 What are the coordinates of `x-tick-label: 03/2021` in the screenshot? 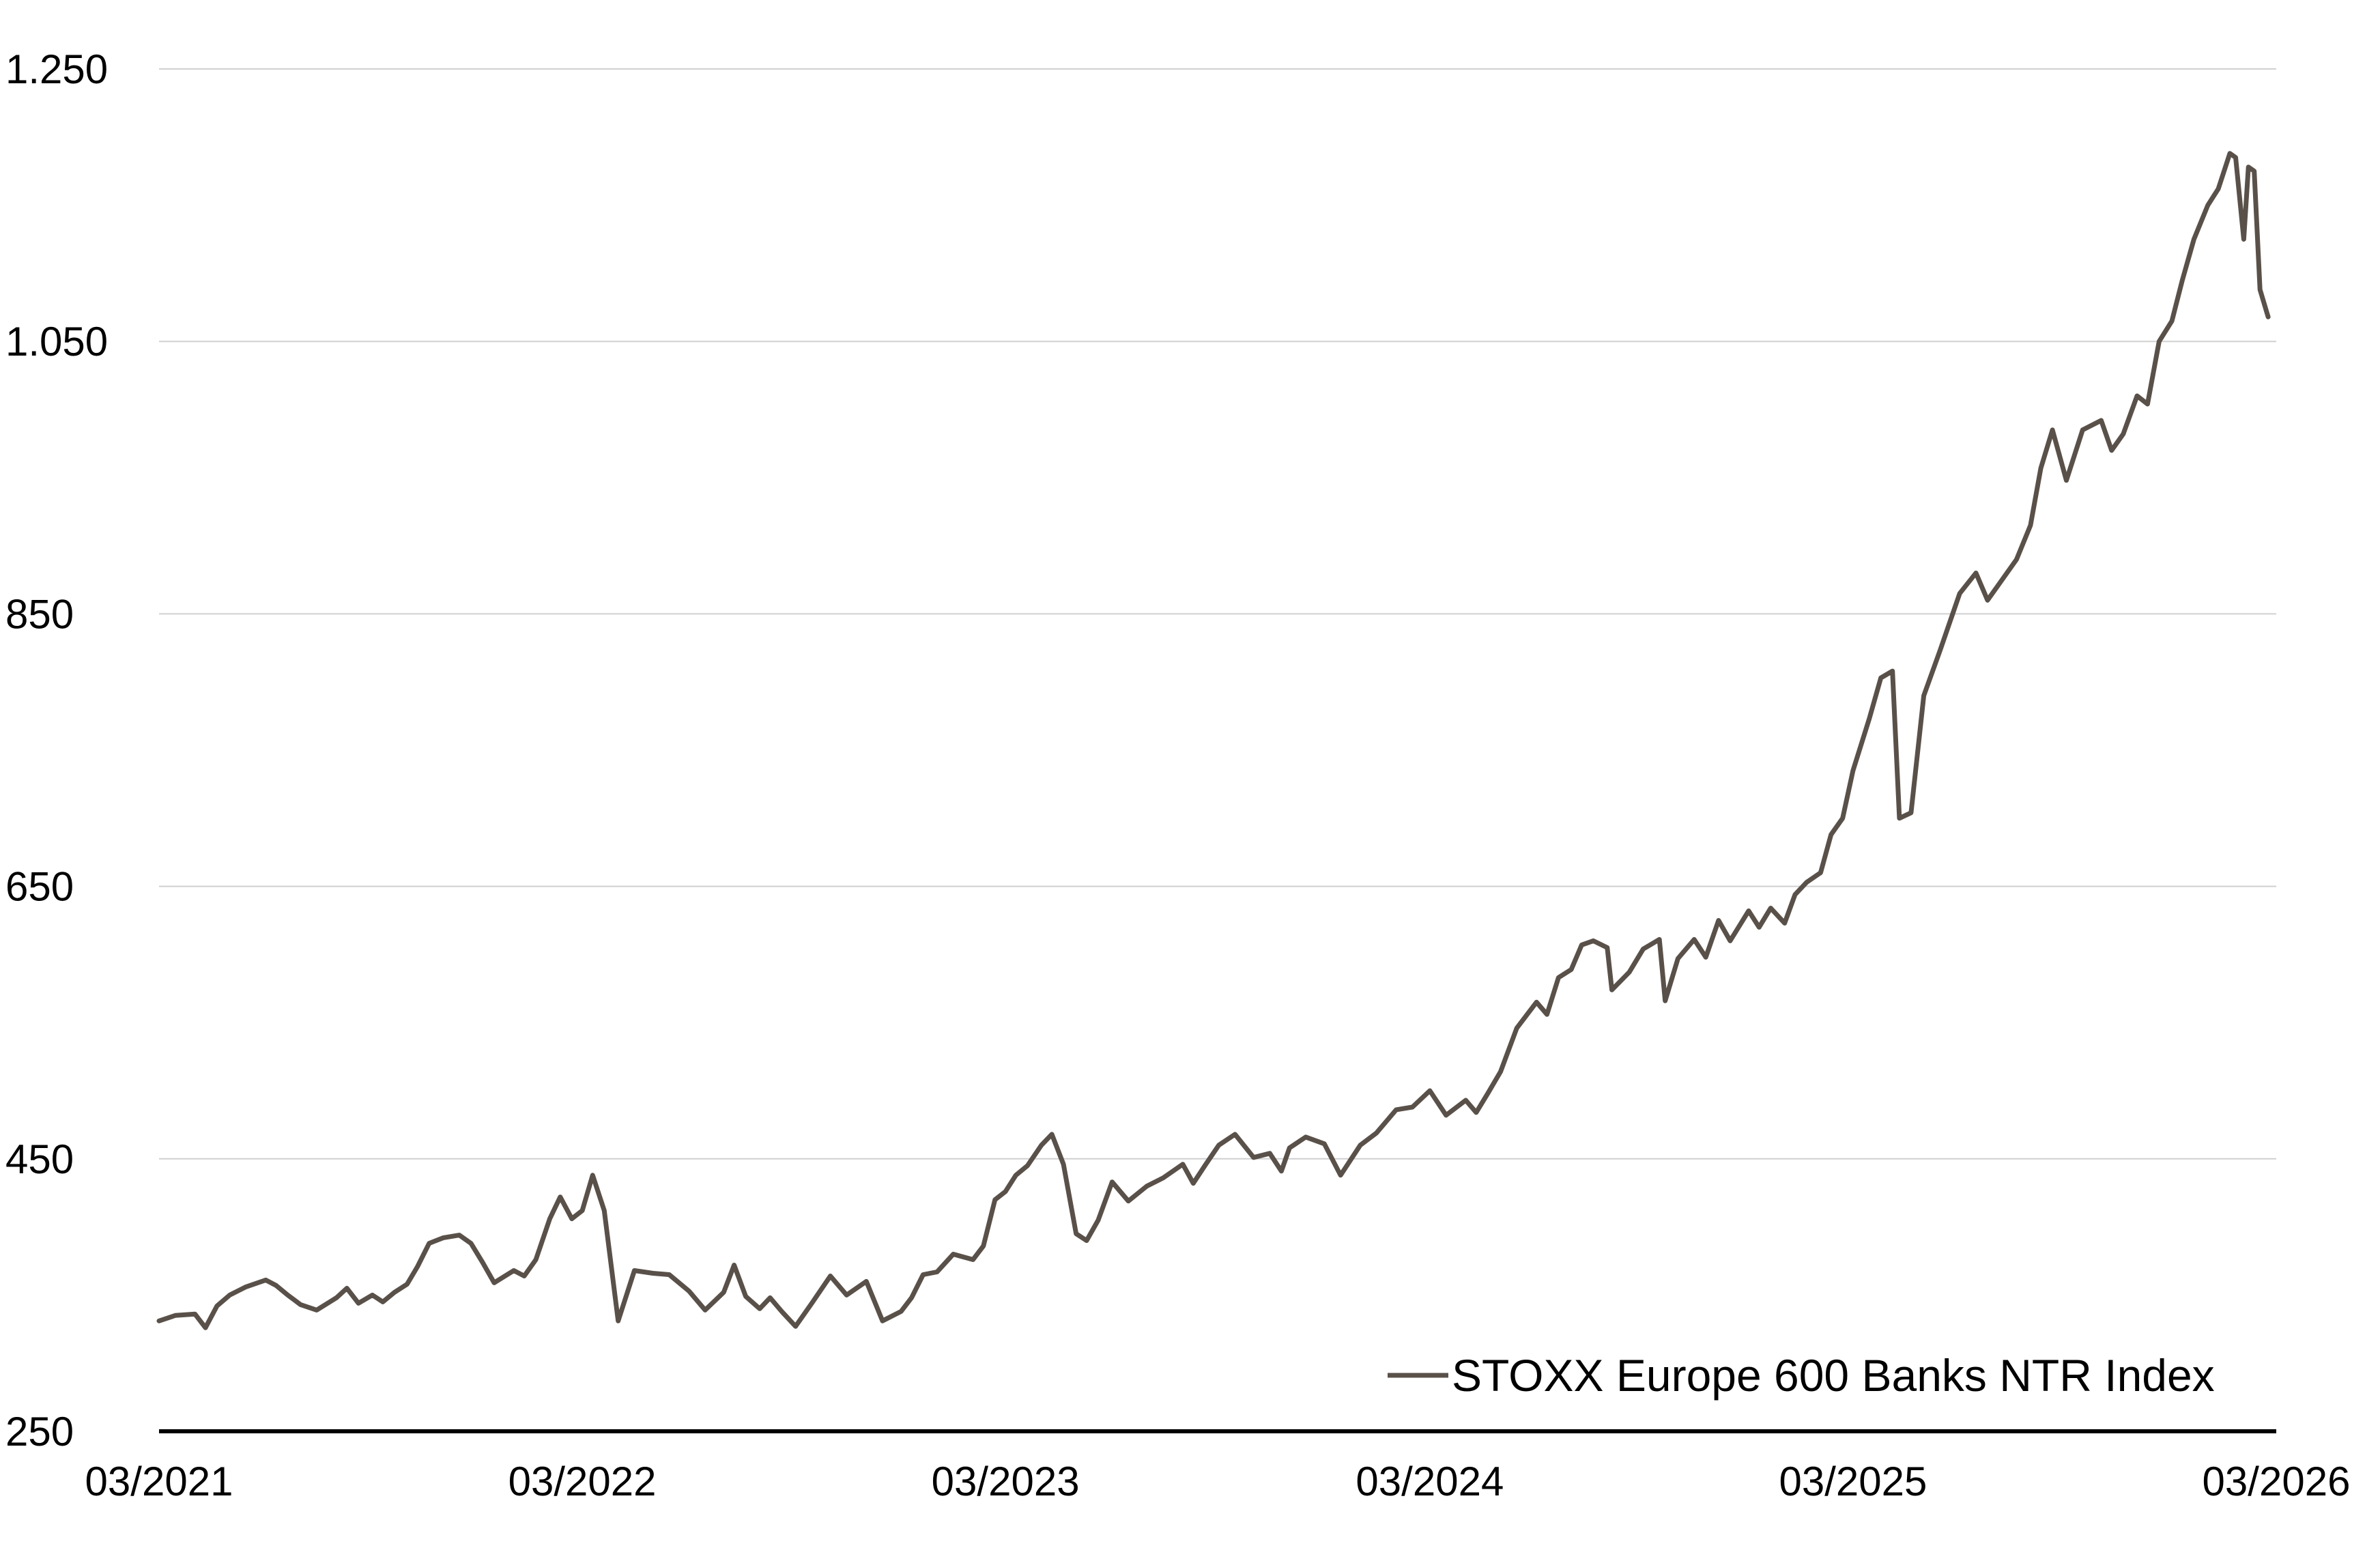 It's located at (159, 1481).